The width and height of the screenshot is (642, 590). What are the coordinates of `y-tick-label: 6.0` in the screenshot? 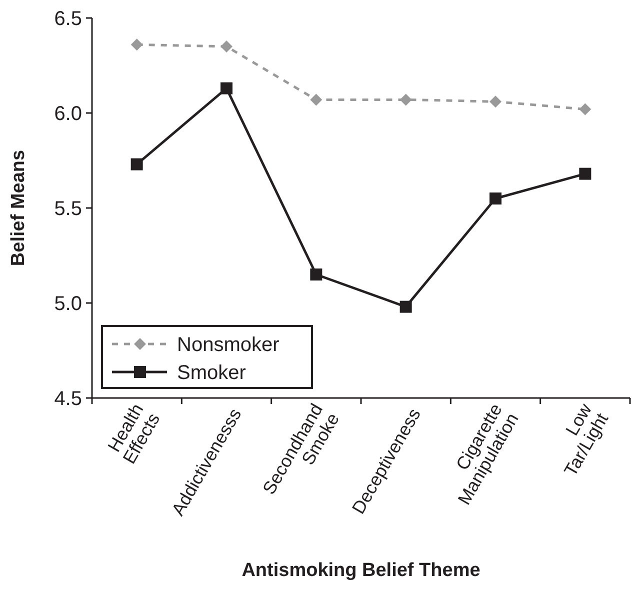 It's located at (68, 114).